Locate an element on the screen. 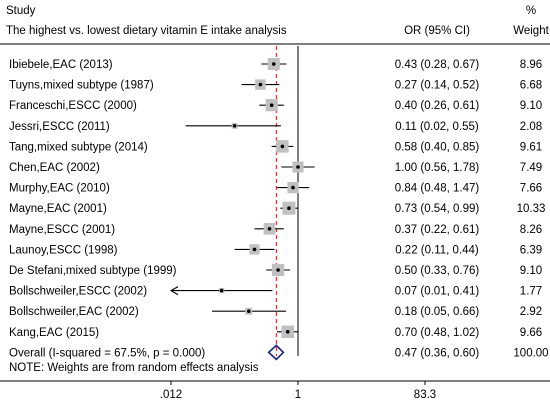 The width and height of the screenshot is (550, 405). study-row: Murphy,EAC (2010) 0.84 (0.48, 1.47) 7.66 is located at coordinates (275, 188).